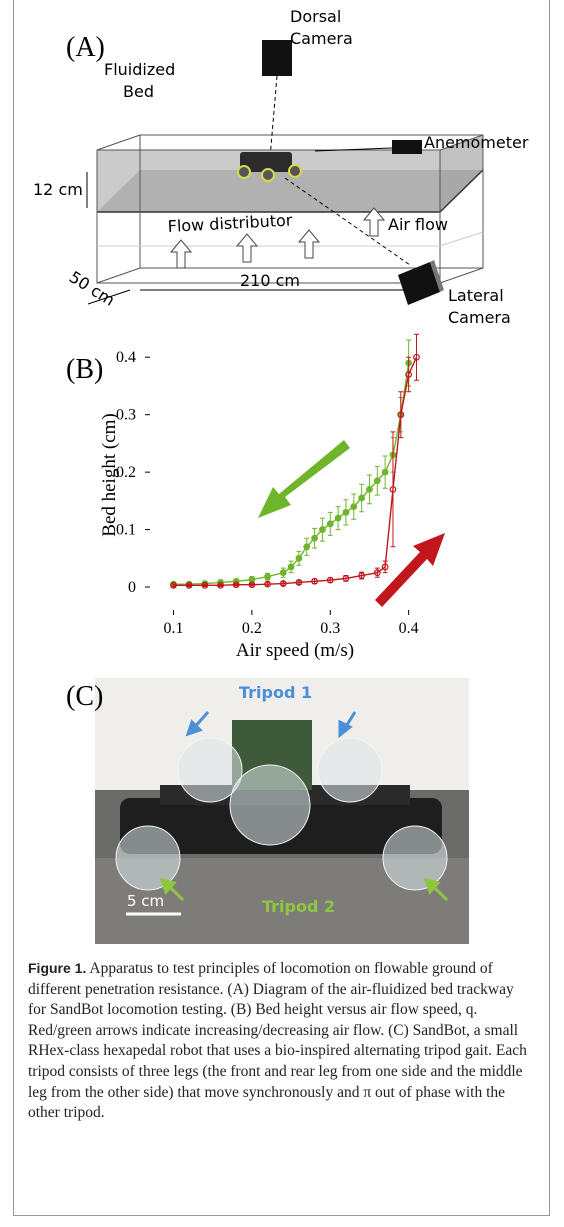 This screenshot has width=564, height=1227. What do you see at coordinates (138, 91) in the screenshot?
I see `fluidized-bed-label: Bed` at bounding box center [138, 91].